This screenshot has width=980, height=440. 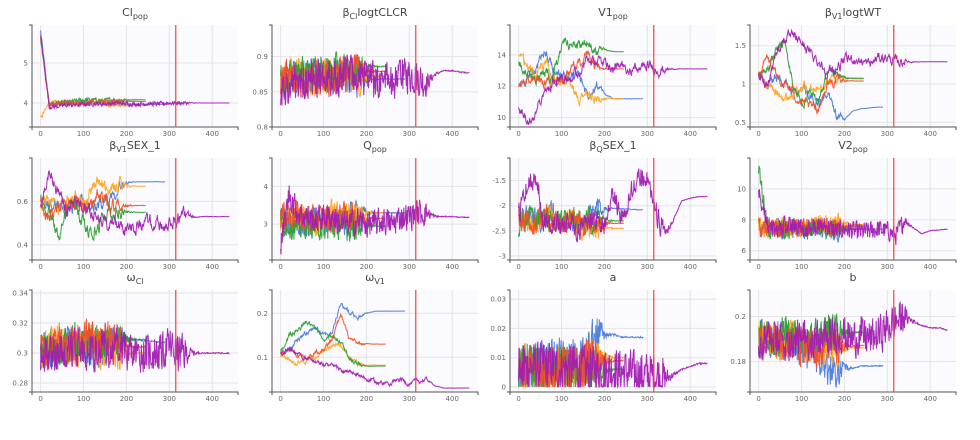 I want to click on trace-panel: ωV1 0 100 200 300 400 0.1 0.2, so click(x=368, y=337).